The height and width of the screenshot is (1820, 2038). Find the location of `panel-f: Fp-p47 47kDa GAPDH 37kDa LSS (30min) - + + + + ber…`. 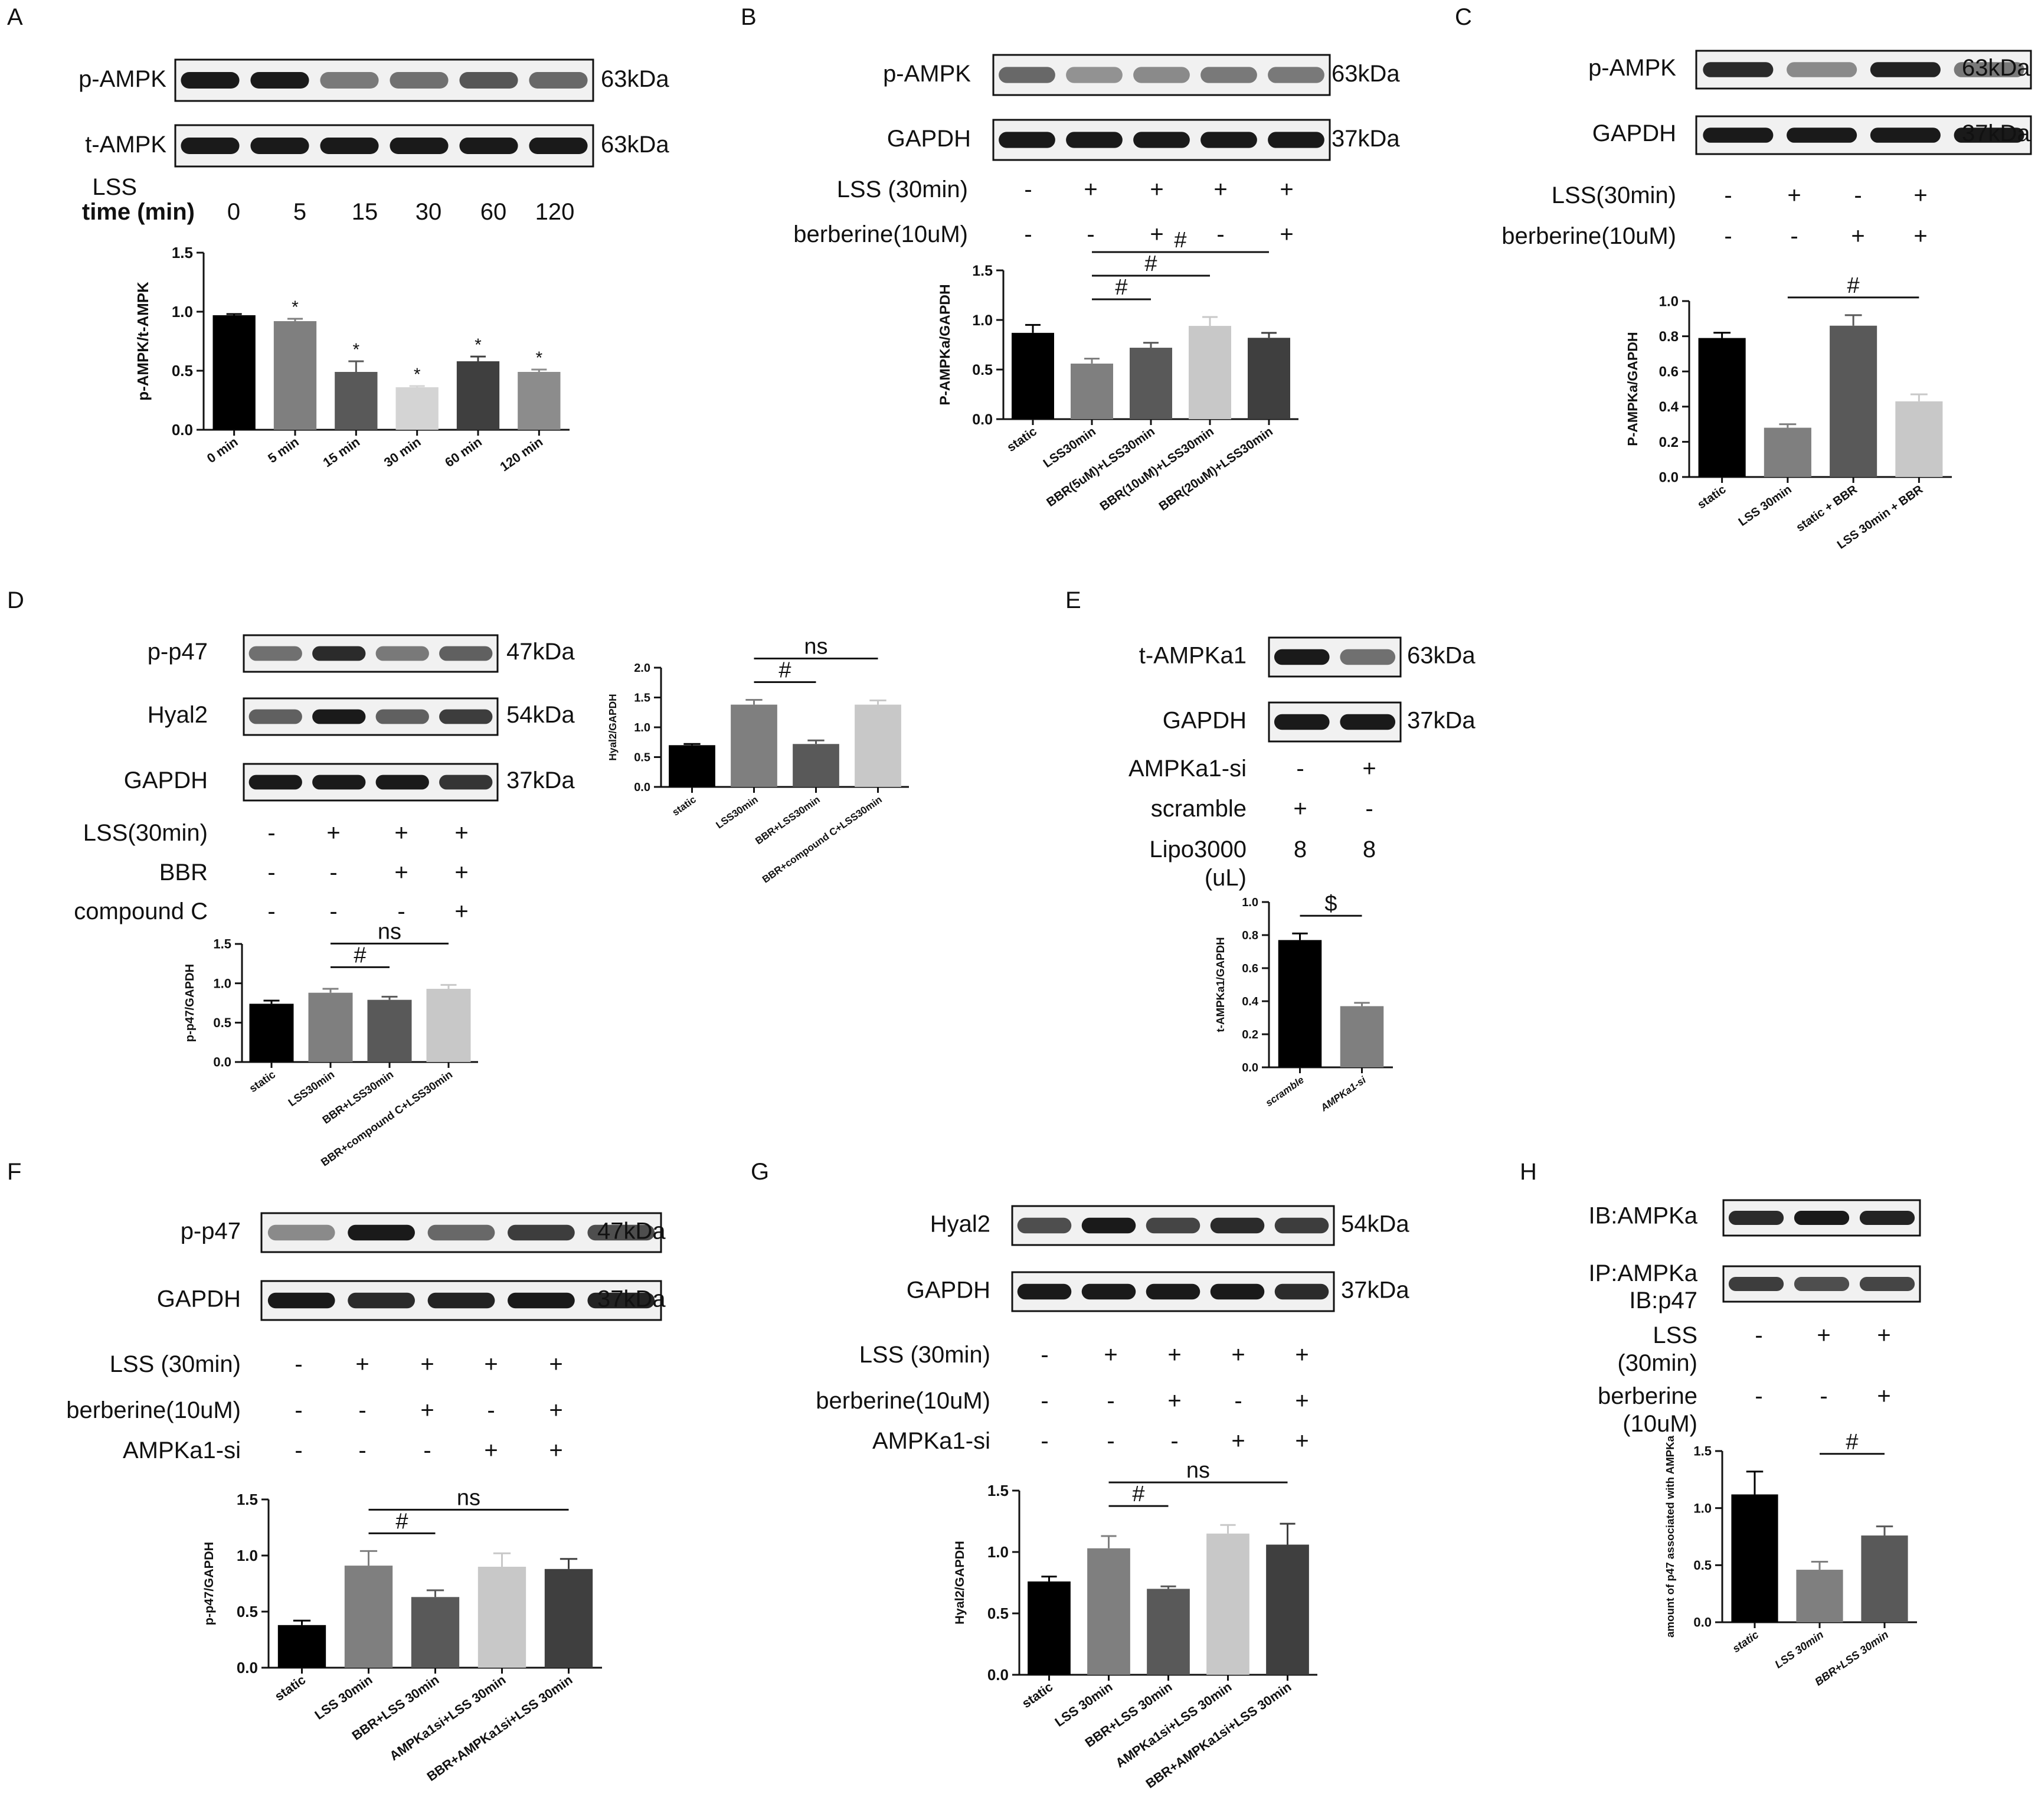

panel-f: Fp-p47 47kDa GAPDH 37kDa LSS (30min) - + + + + ber… is located at coordinates (337, 1311).